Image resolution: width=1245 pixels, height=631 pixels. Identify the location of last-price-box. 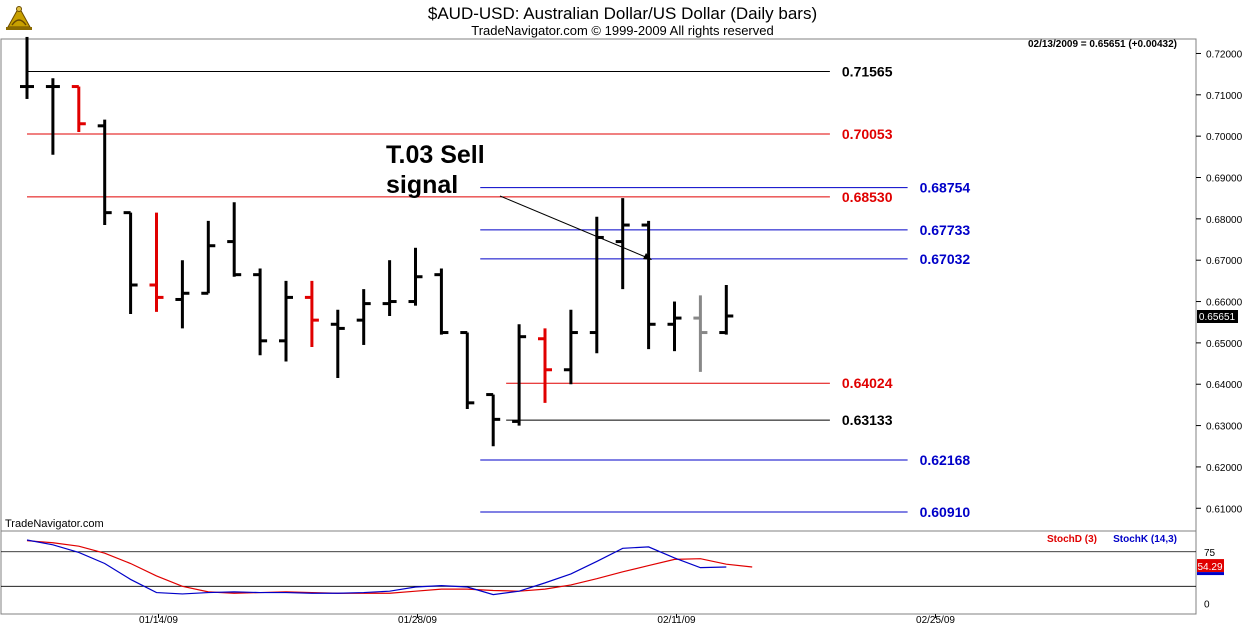
(1217, 316).